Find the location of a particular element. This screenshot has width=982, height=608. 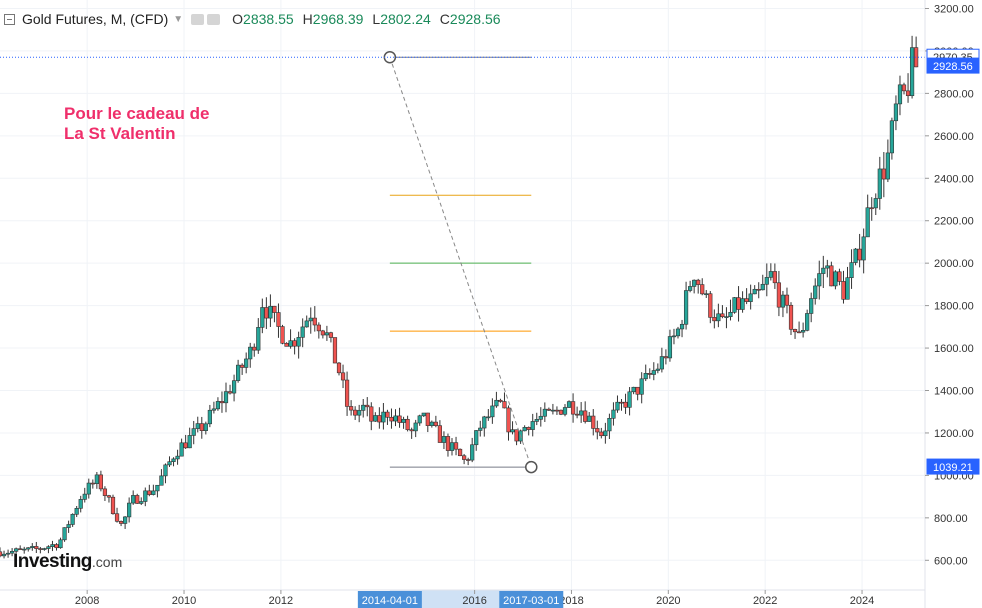

price-axis-bg is located at coordinates (953, 304).